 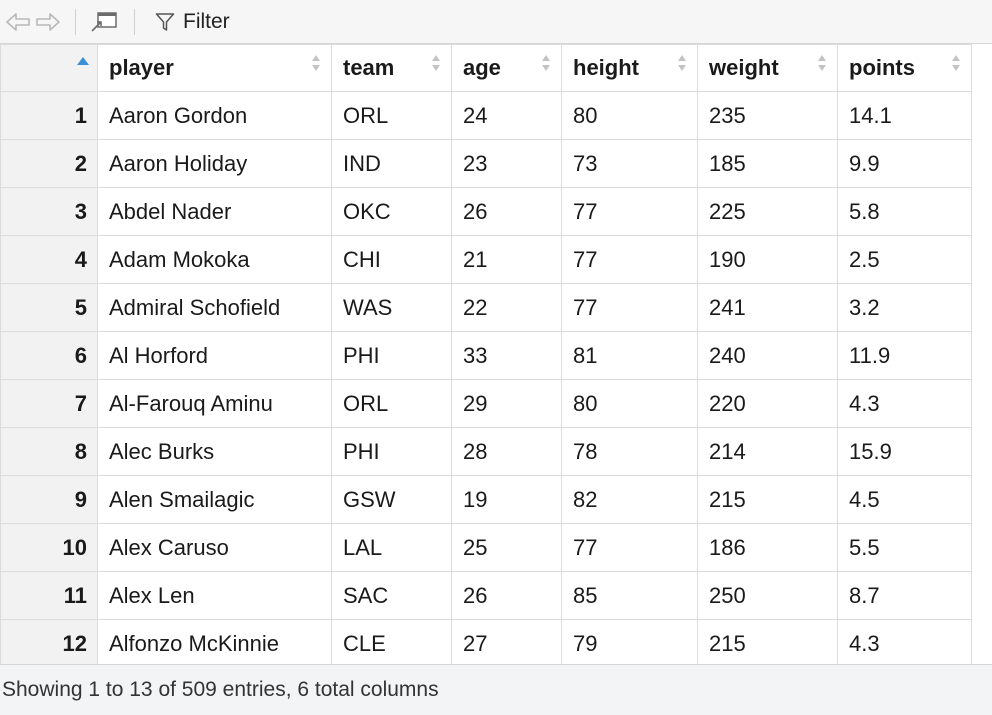 I want to click on column-label: points, so click(x=882, y=67).